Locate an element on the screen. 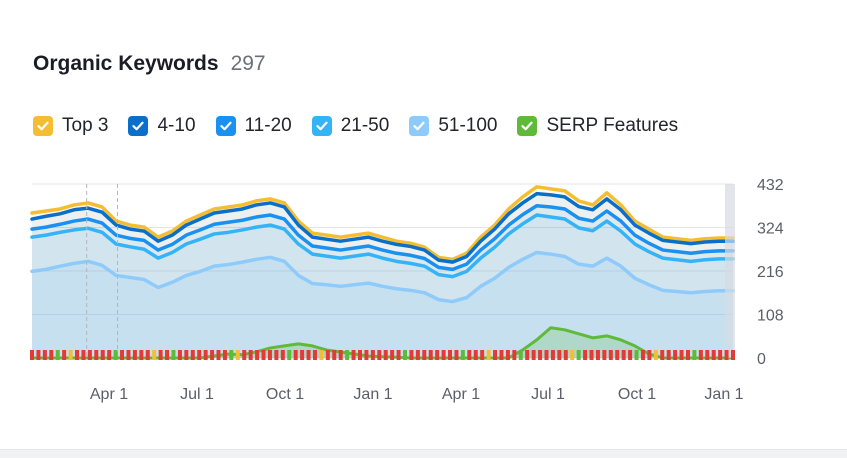  x-tick-label: Oct 1 is located at coordinates (285, 394).